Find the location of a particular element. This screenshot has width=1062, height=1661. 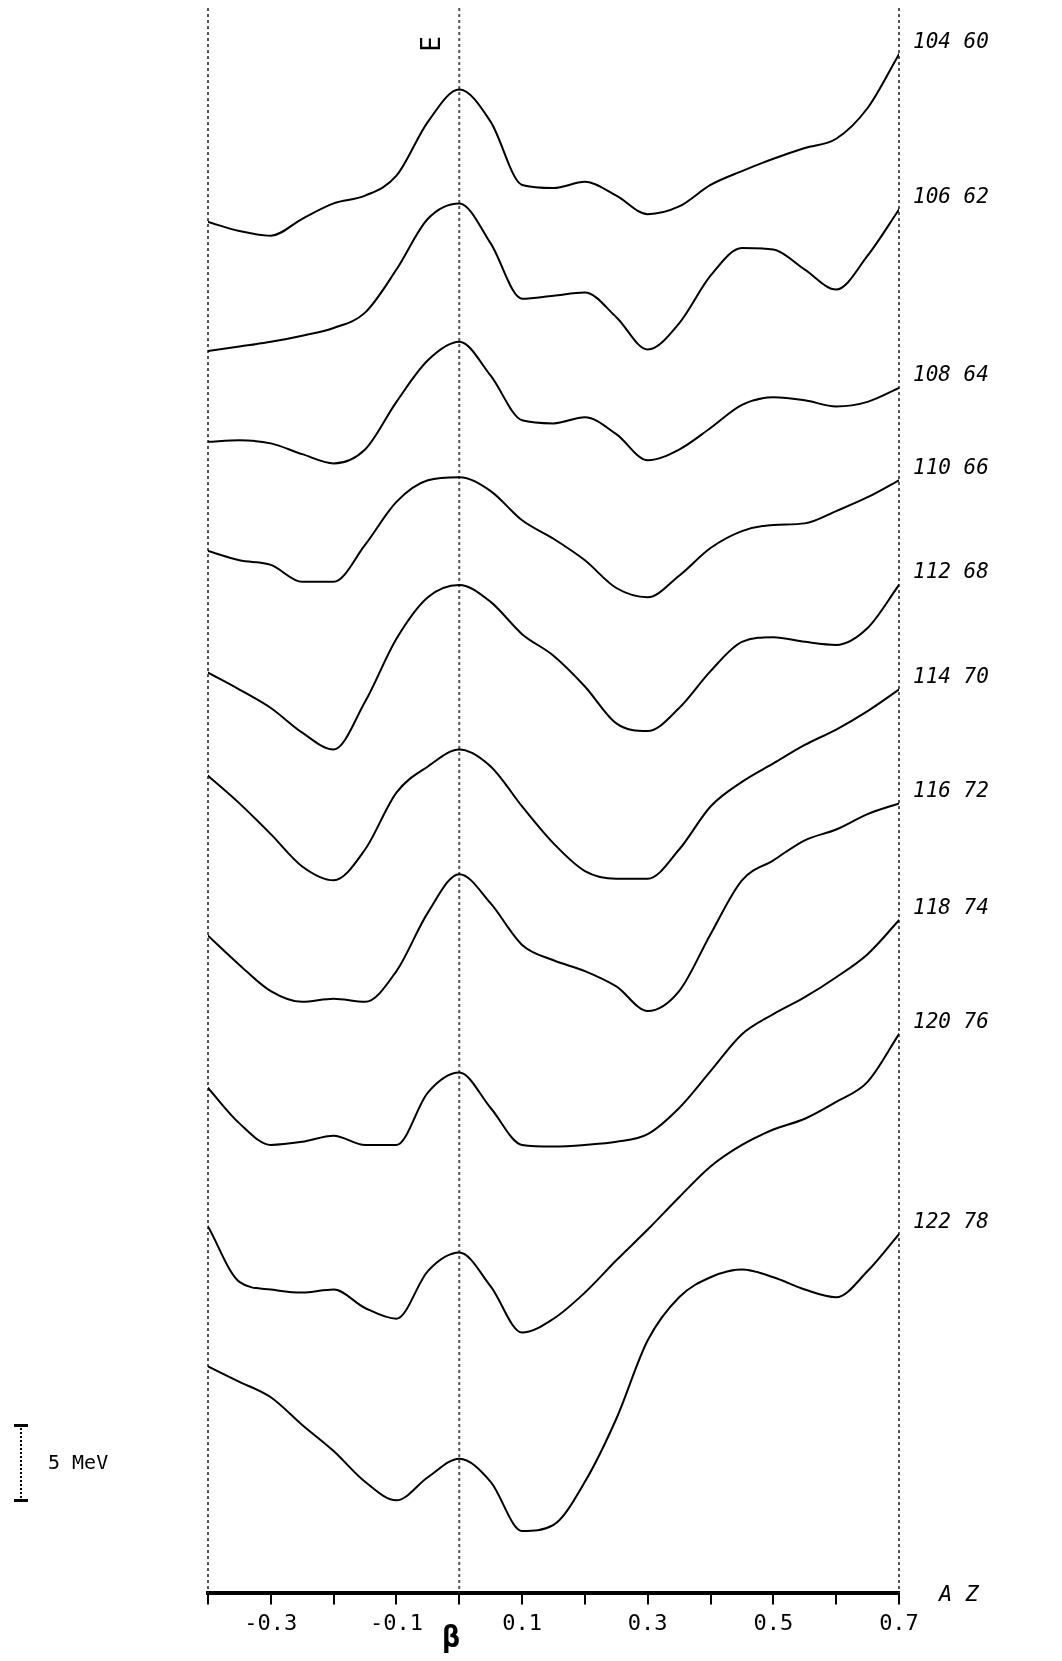

series-label: 112 68 is located at coordinates (951, 571).